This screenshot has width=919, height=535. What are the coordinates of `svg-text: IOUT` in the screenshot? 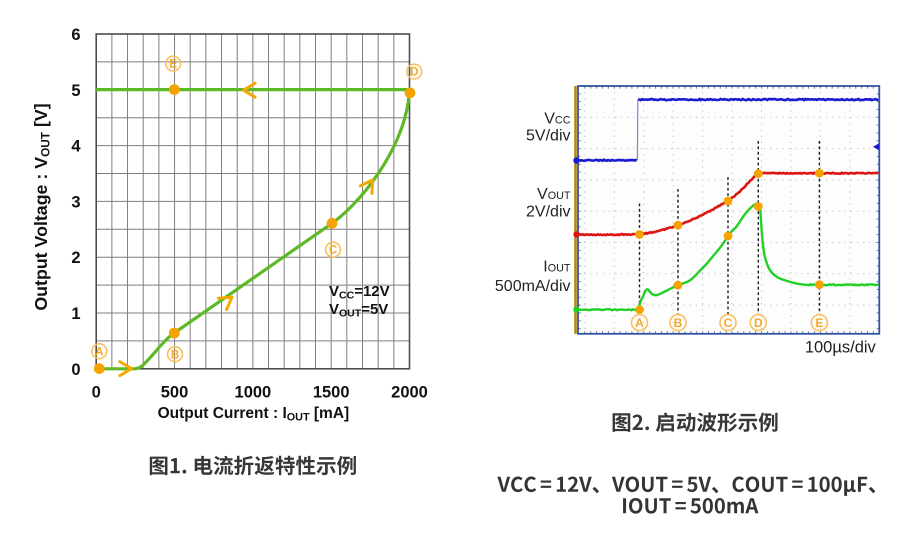 It's located at (557, 267).